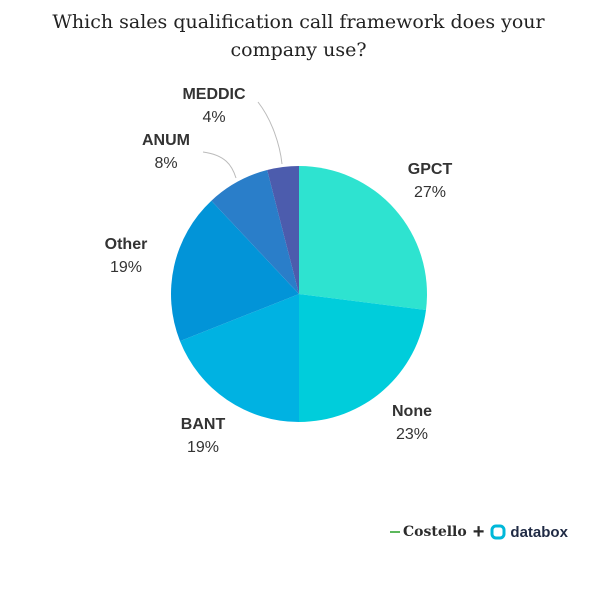 The image size is (597, 589). Describe the element at coordinates (430, 192) in the screenshot. I see `slice-value-gpct: 27%` at that location.